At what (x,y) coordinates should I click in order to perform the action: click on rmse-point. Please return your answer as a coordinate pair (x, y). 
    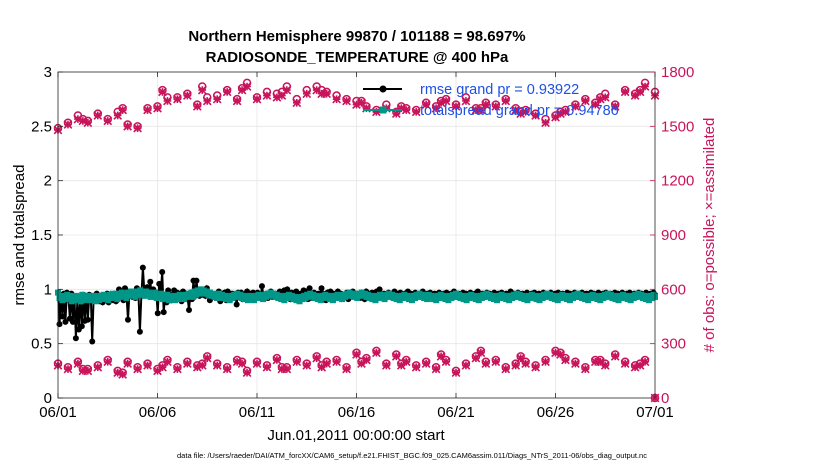
    Looking at the image, I should click on (81, 326).